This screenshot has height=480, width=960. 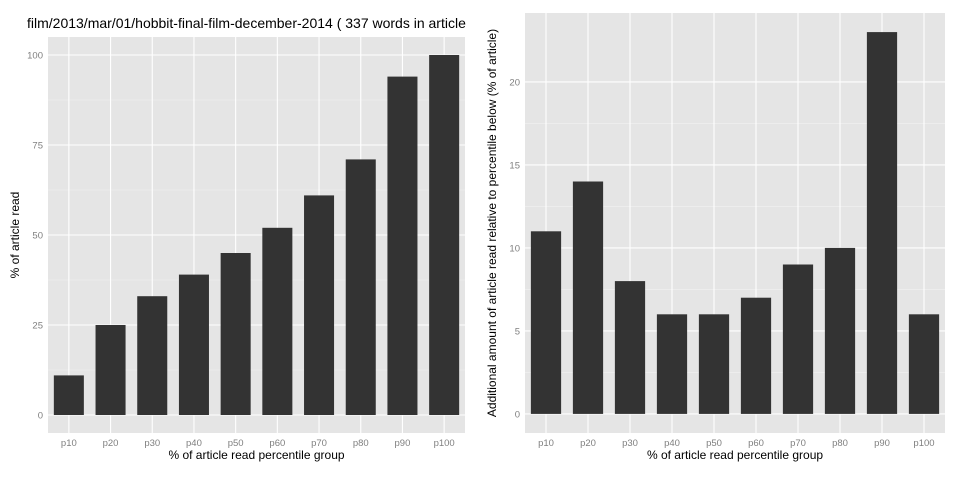 What do you see at coordinates (630, 443) in the screenshot?
I see `right-x-tick-label: p30` at bounding box center [630, 443].